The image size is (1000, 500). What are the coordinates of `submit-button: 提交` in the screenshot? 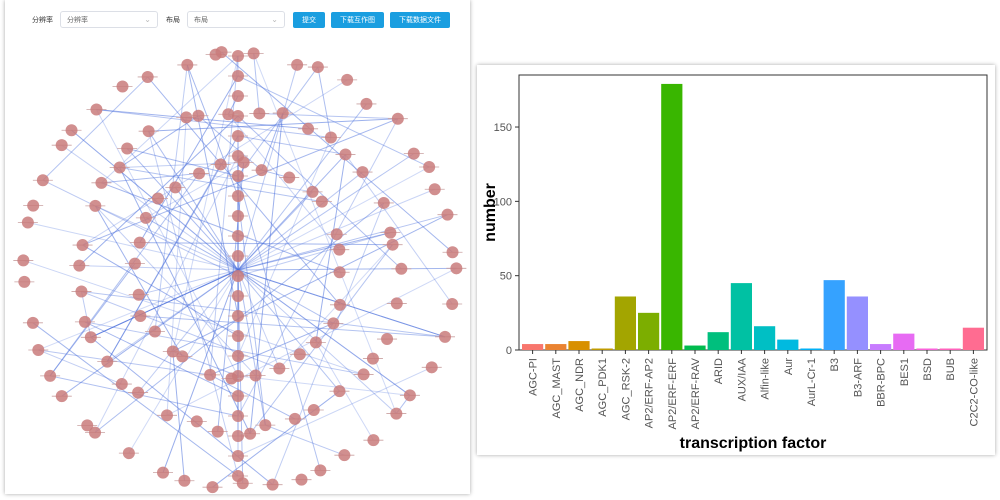 It's located at (309, 19).